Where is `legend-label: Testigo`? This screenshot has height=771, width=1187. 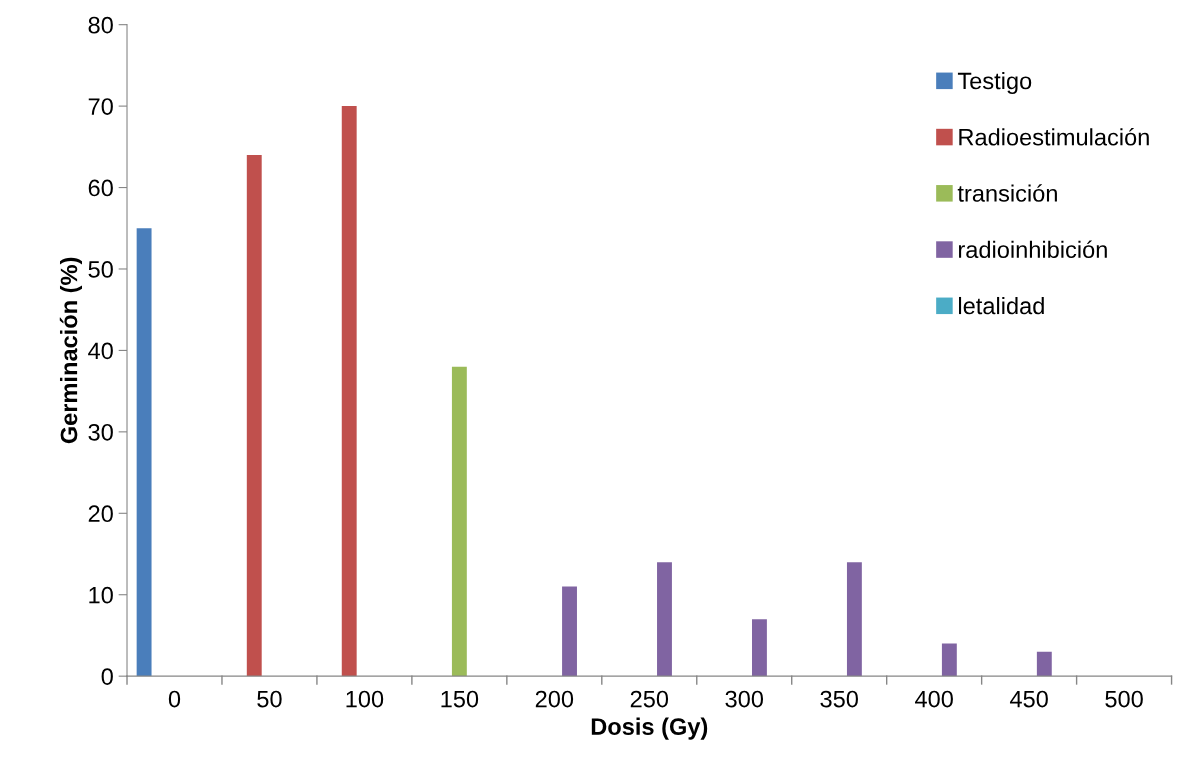 legend-label: Testigo is located at coordinates (994, 82).